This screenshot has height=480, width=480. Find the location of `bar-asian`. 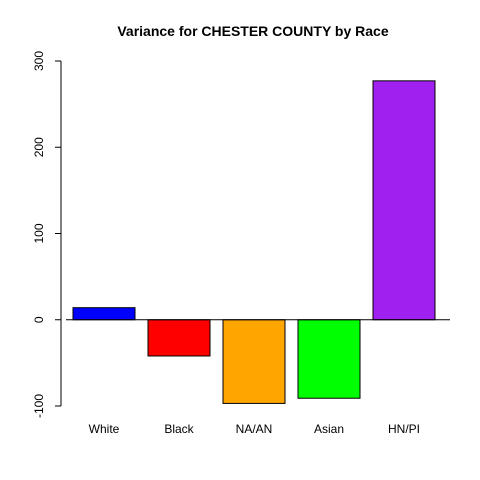

bar-asian is located at coordinates (329, 359).